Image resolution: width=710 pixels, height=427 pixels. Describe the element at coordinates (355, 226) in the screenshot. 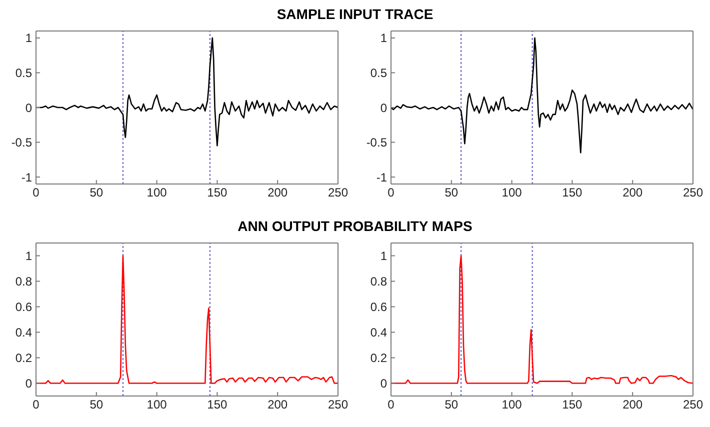

I see `chart-title: ANN OUTPUT PROBABILITY MAPS` at that location.